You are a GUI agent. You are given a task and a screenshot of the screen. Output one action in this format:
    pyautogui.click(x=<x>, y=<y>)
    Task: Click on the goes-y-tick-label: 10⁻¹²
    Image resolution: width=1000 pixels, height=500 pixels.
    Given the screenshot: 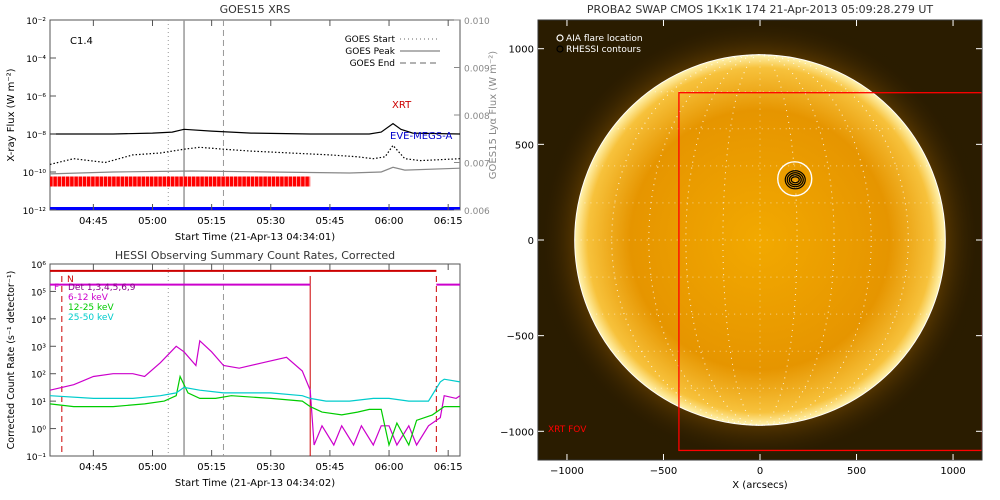 What is the action you would take?
    pyautogui.click(x=35, y=212)
    